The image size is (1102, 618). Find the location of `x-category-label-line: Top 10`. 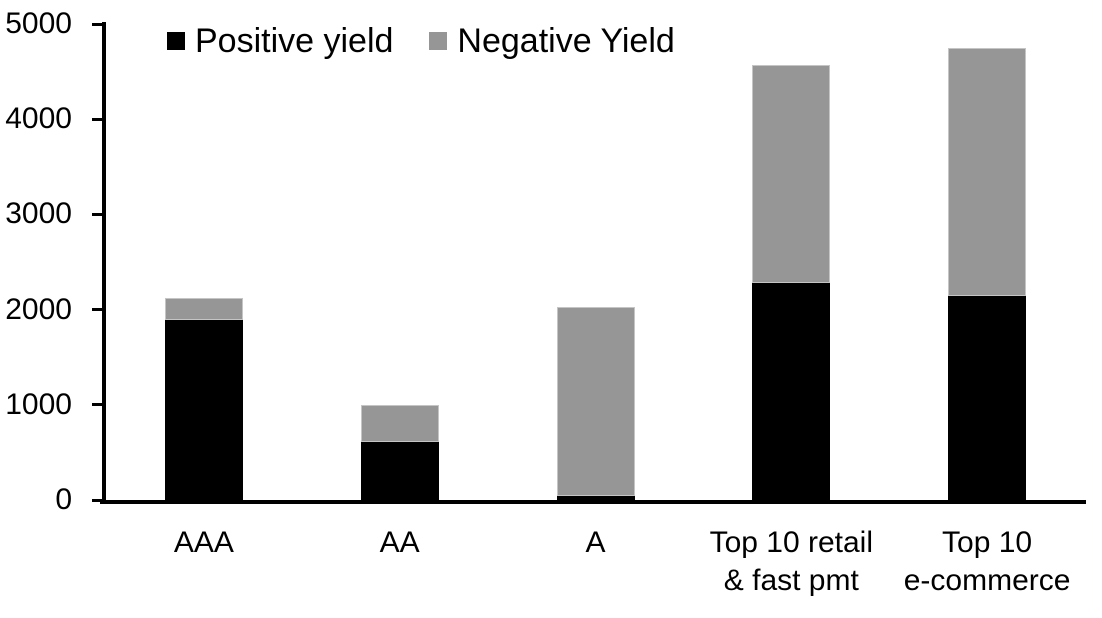

x-category-label-line: Top 10 is located at coordinates (987, 542).